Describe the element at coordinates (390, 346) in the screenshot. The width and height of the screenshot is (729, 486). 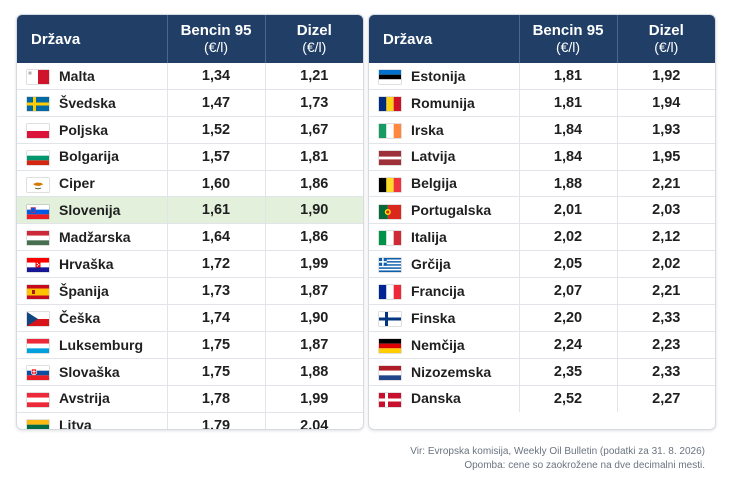
I see `germany-flag-icon` at that location.